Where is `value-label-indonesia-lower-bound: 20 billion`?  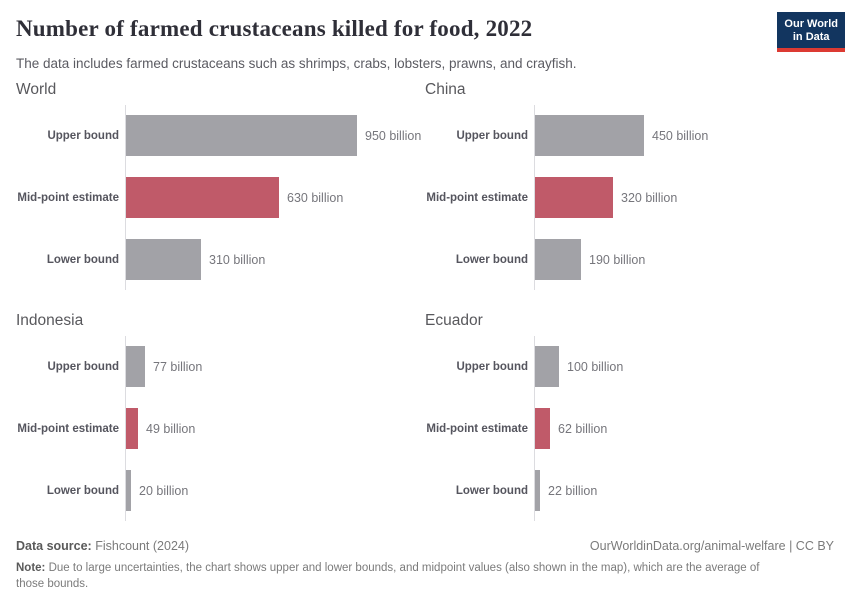 value-label-indonesia-lower-bound: 20 billion is located at coordinates (164, 490).